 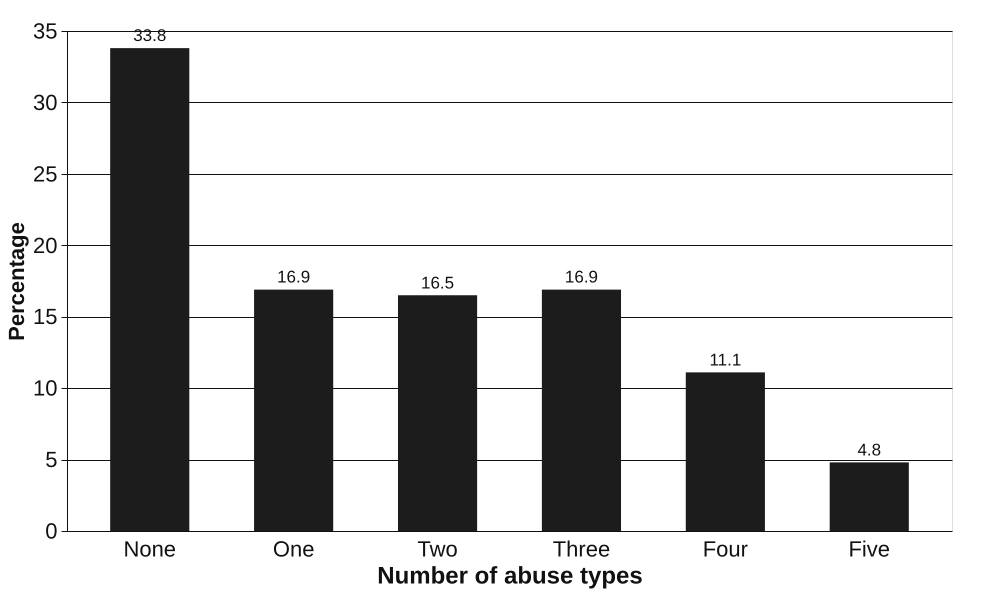 I want to click on y-tick-label: 35, so click(x=45, y=31).